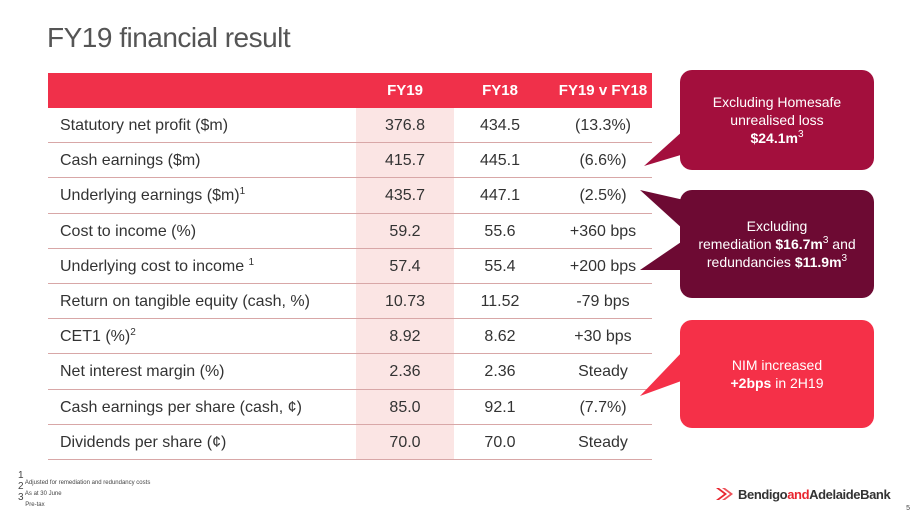 The height and width of the screenshot is (515, 918). I want to click on fy19-value: 435.7, so click(405, 196).